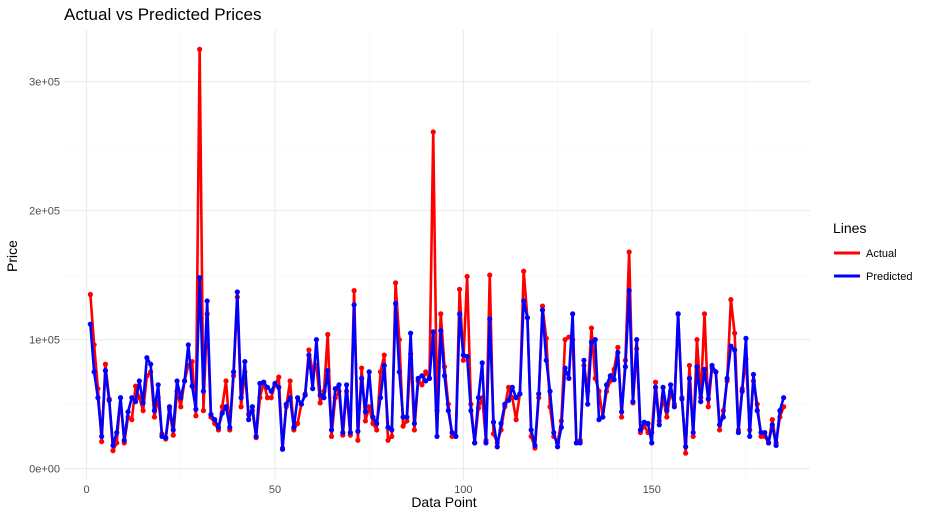 Image resolution: width=927 pixels, height=517 pixels. What do you see at coordinates (275, 490) in the screenshot?
I see `x-tick-label: 50` at bounding box center [275, 490].